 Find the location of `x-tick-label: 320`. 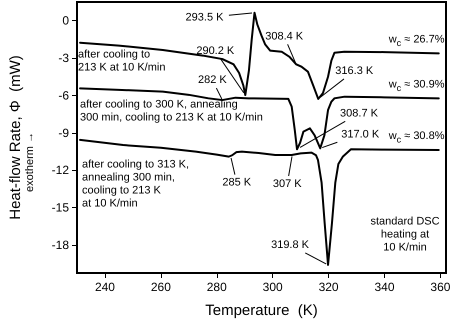

x-tick-label: 320 is located at coordinates (328, 287).